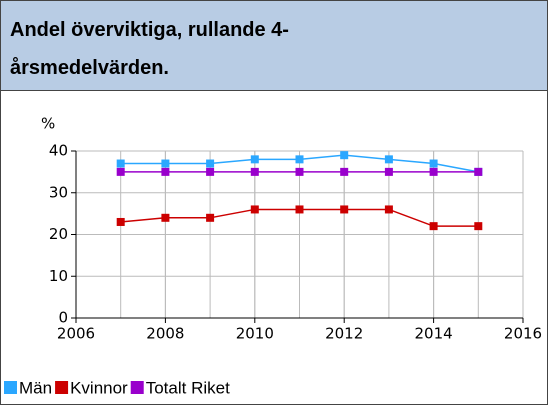  What do you see at coordinates (58, 234) in the screenshot?
I see `y-tick-label: 20` at bounding box center [58, 234].